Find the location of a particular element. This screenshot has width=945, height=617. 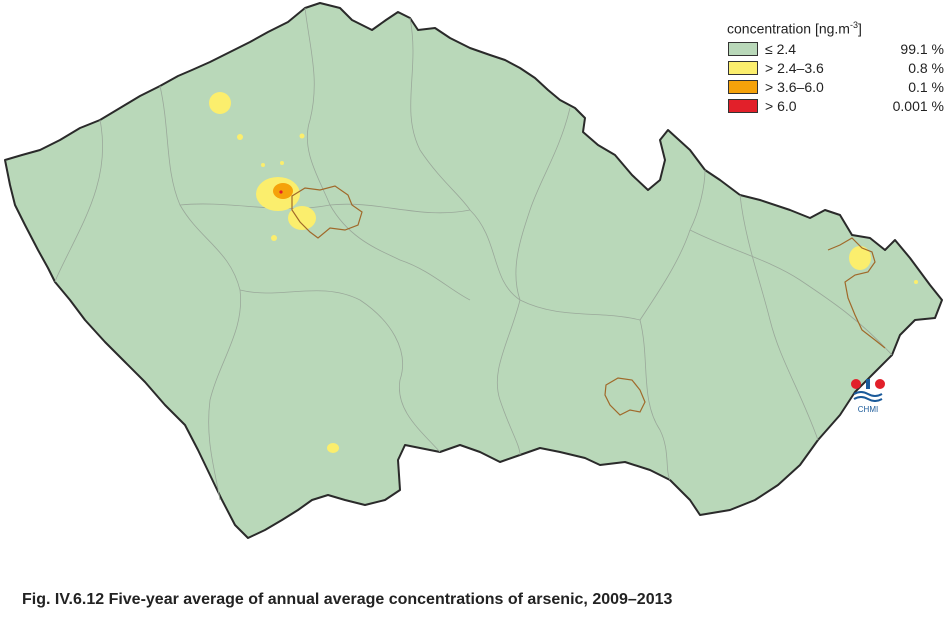

legend-percent: 0.001 % is located at coordinates (918, 105).